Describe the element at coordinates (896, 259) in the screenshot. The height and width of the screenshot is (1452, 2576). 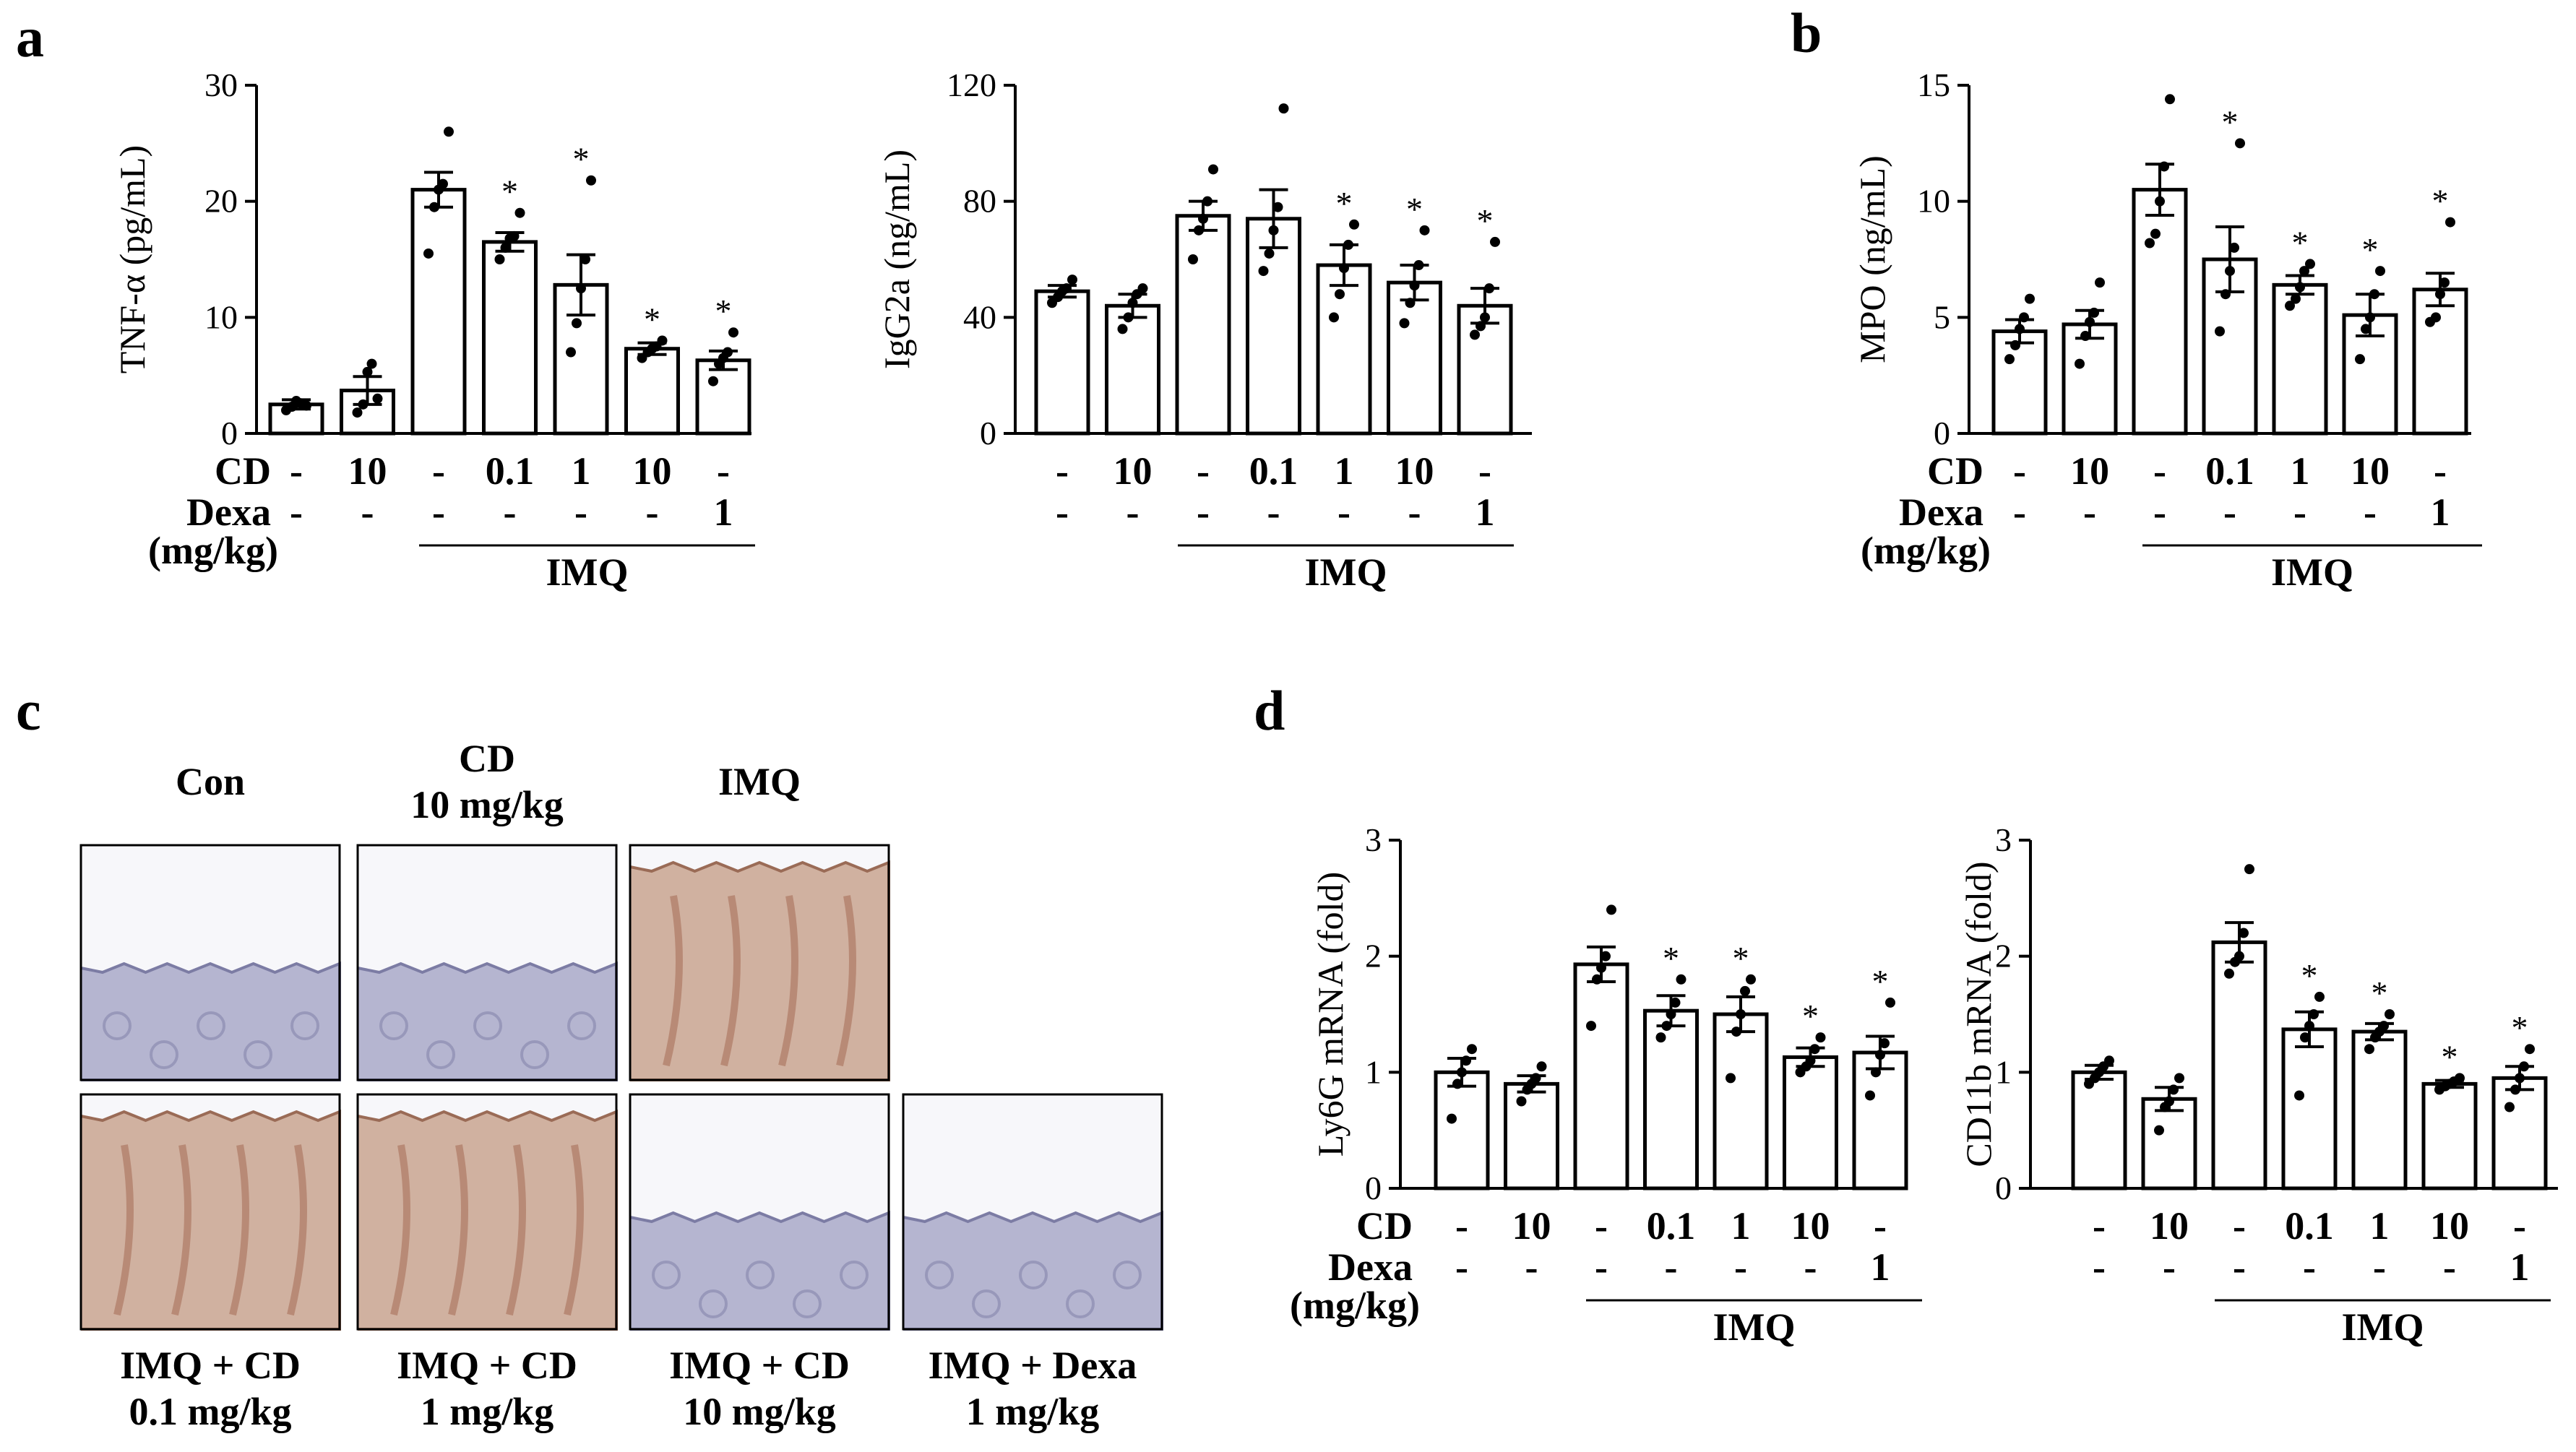
I see `y-axis-title: IgG2a (ng/mL)` at that location.